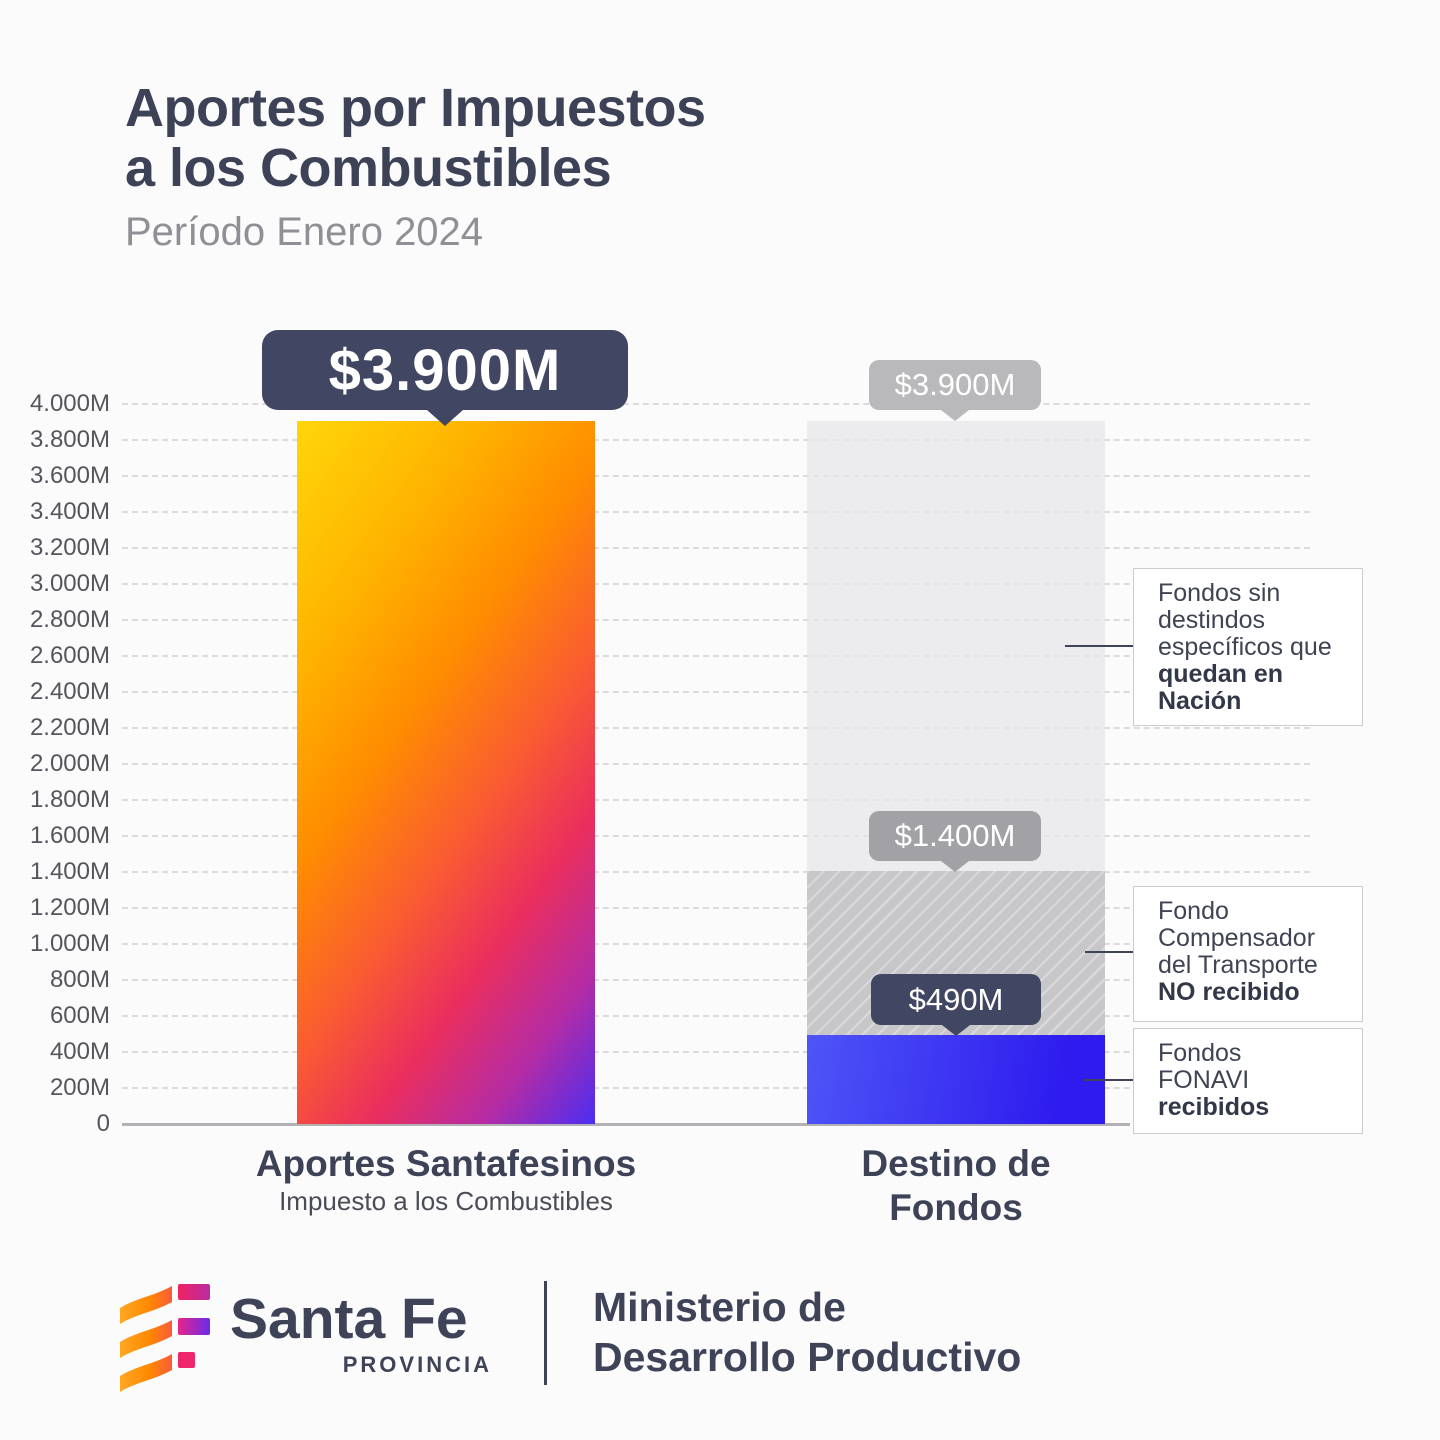 The height and width of the screenshot is (1440, 1440). I want to click on y-tick-label: 200M, so click(79, 1087).